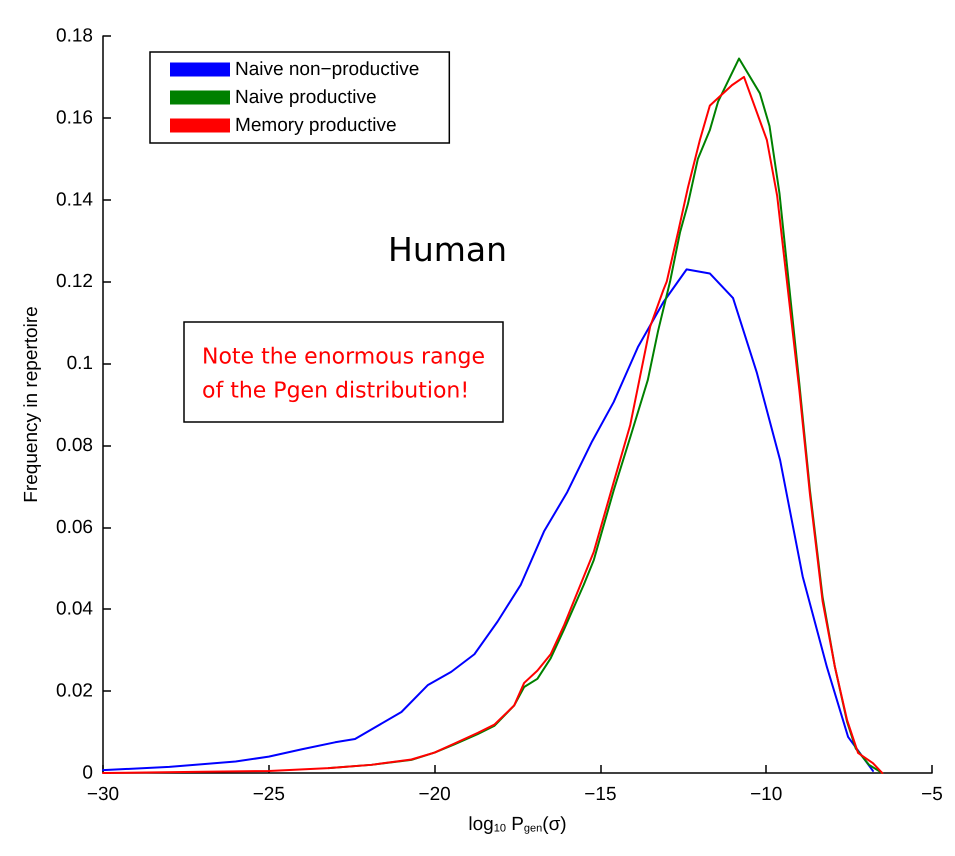 Image resolution: width=955 pixels, height=856 pixels. I want to click on y-tick-label: 0.08, so click(74, 445).